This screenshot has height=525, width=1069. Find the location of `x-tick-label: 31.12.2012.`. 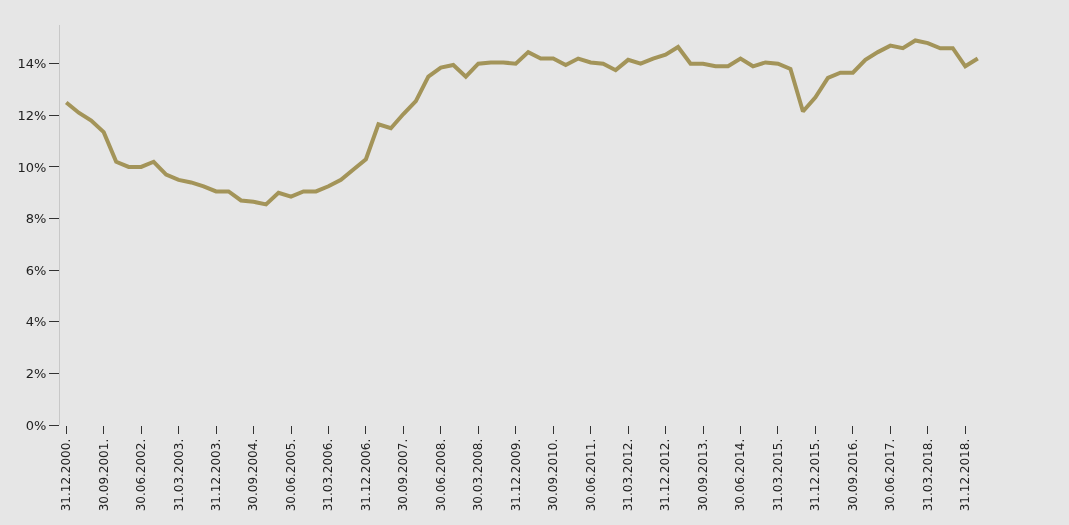

x-tick-label: 31.12.2012. is located at coordinates (665, 475).